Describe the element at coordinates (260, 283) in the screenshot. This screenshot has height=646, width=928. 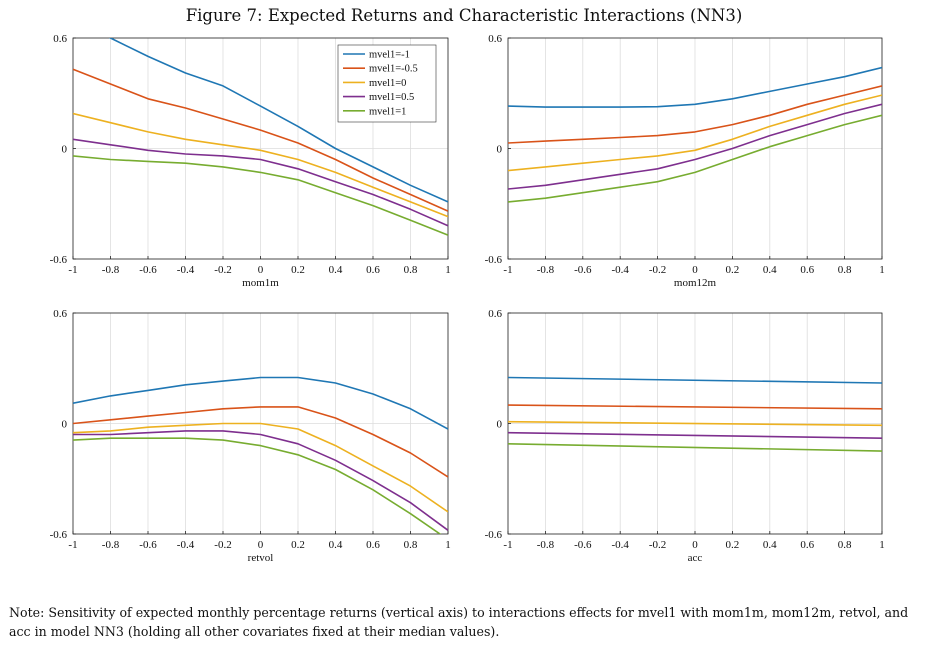
I see `x-axis-label: mom1m` at that location.